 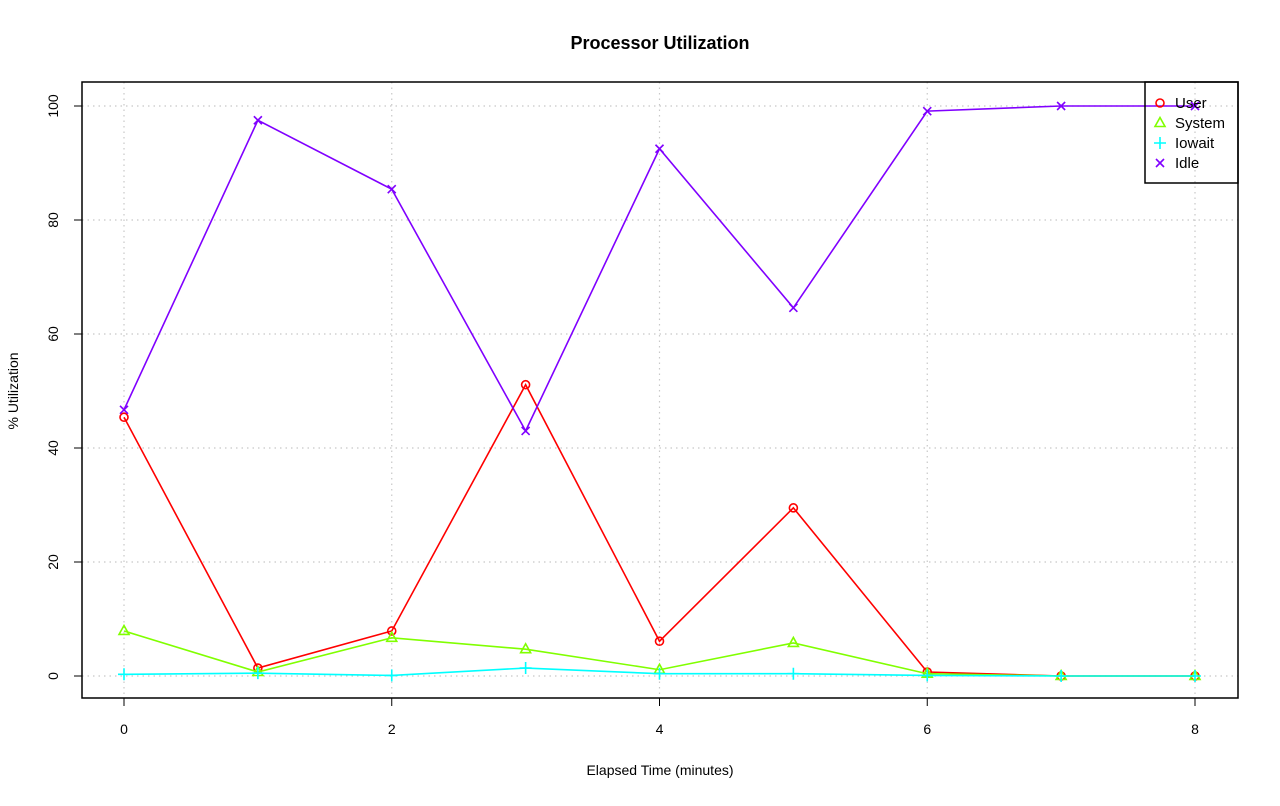 What do you see at coordinates (1160, 103) in the screenshot?
I see `legend-marker-user` at bounding box center [1160, 103].